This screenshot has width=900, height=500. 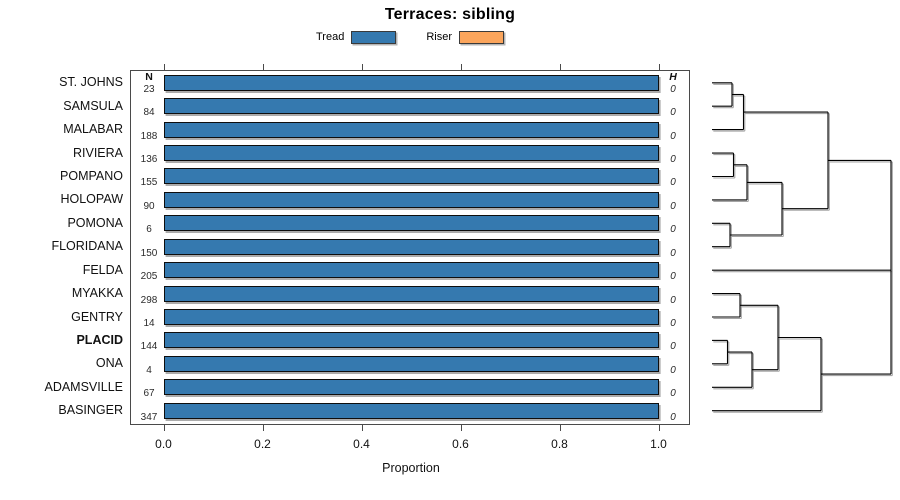 I want to click on x-axis-tick-label: 0.6, so click(x=460, y=443).